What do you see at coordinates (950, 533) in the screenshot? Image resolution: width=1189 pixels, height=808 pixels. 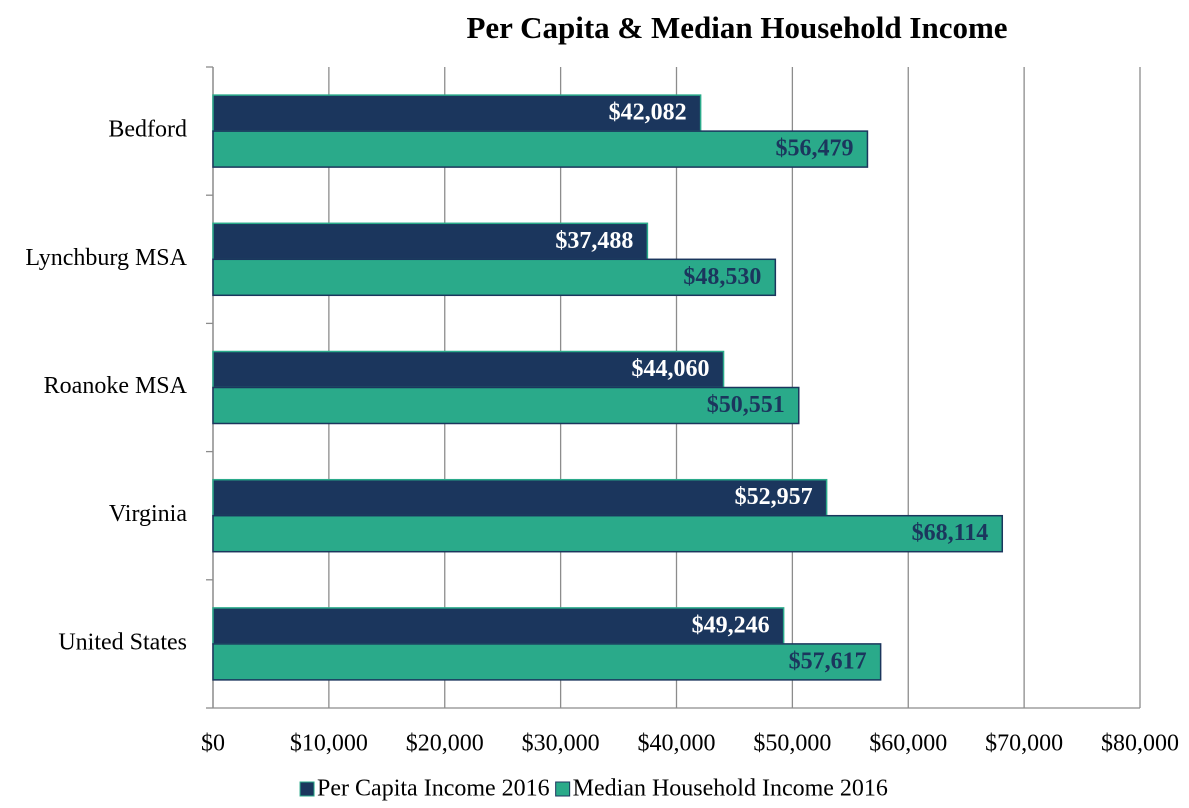 I see `data-label: $68,114` at bounding box center [950, 533].